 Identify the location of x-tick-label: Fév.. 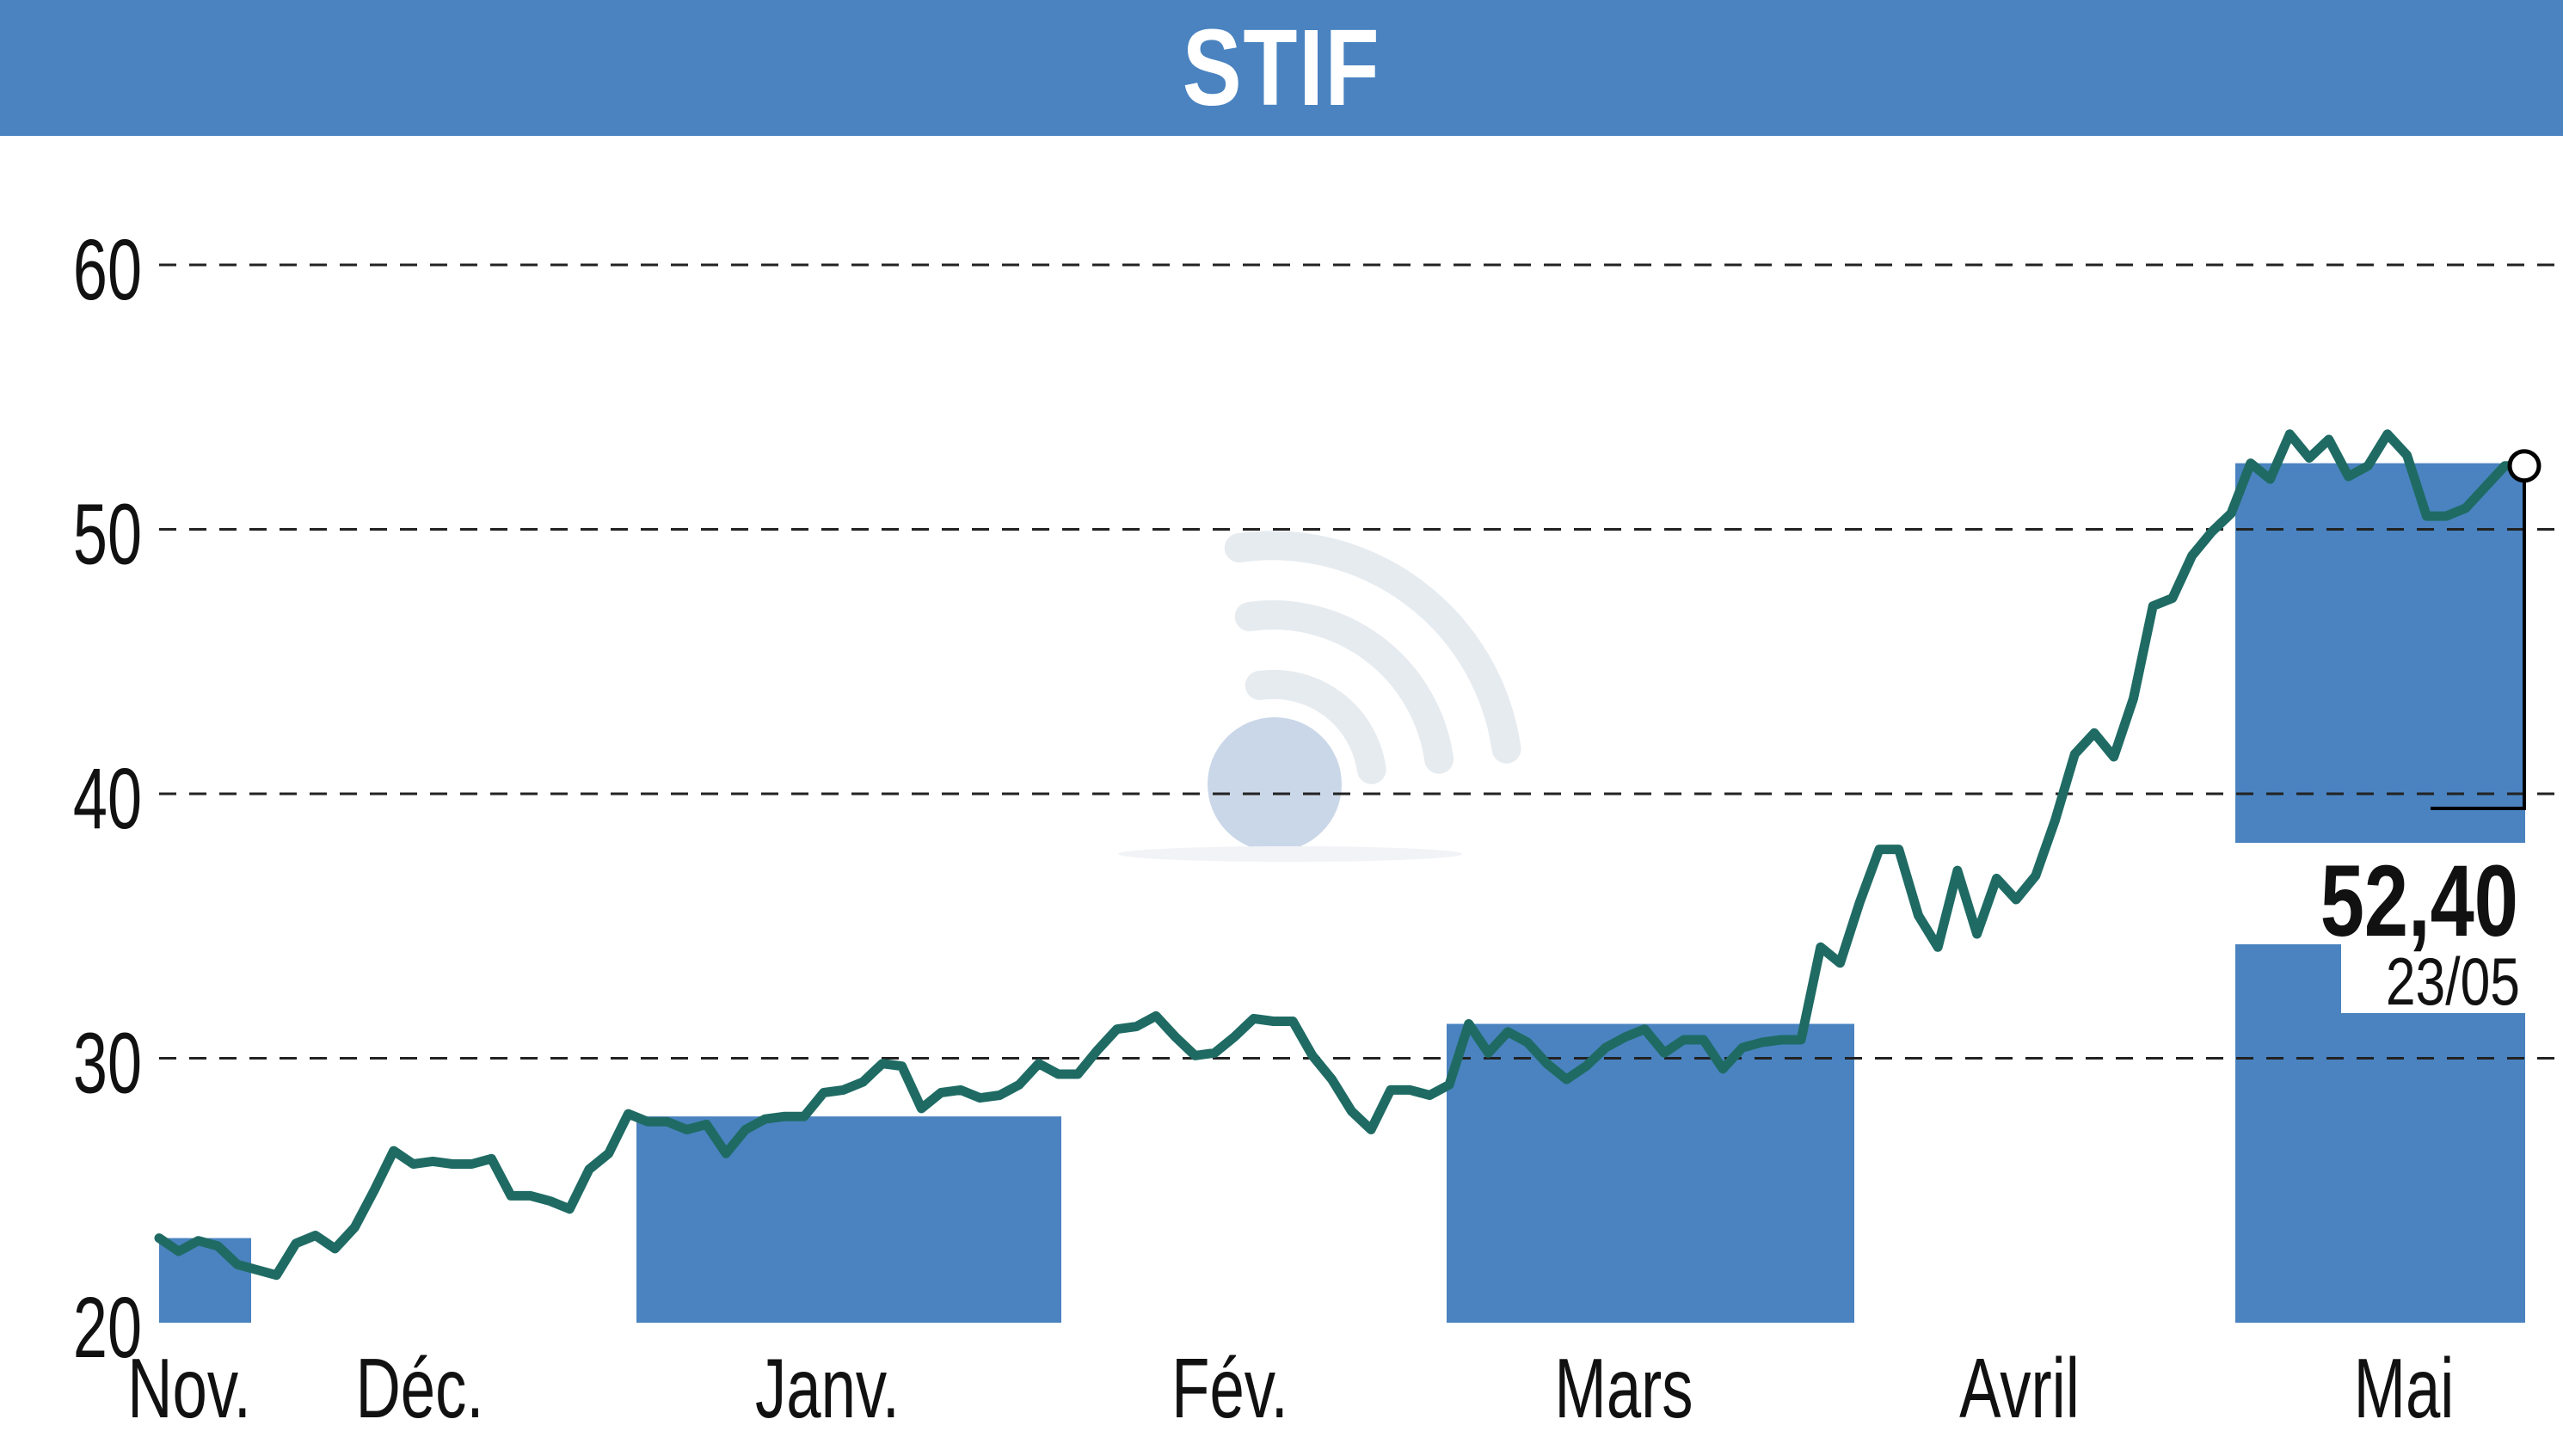
(1229, 1388).